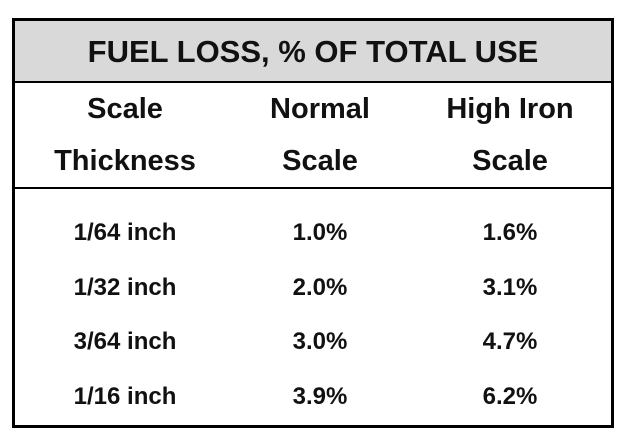 The height and width of the screenshot is (440, 627). Describe the element at coordinates (125, 232) in the screenshot. I see `table-cell: 1/64 inch` at that location.